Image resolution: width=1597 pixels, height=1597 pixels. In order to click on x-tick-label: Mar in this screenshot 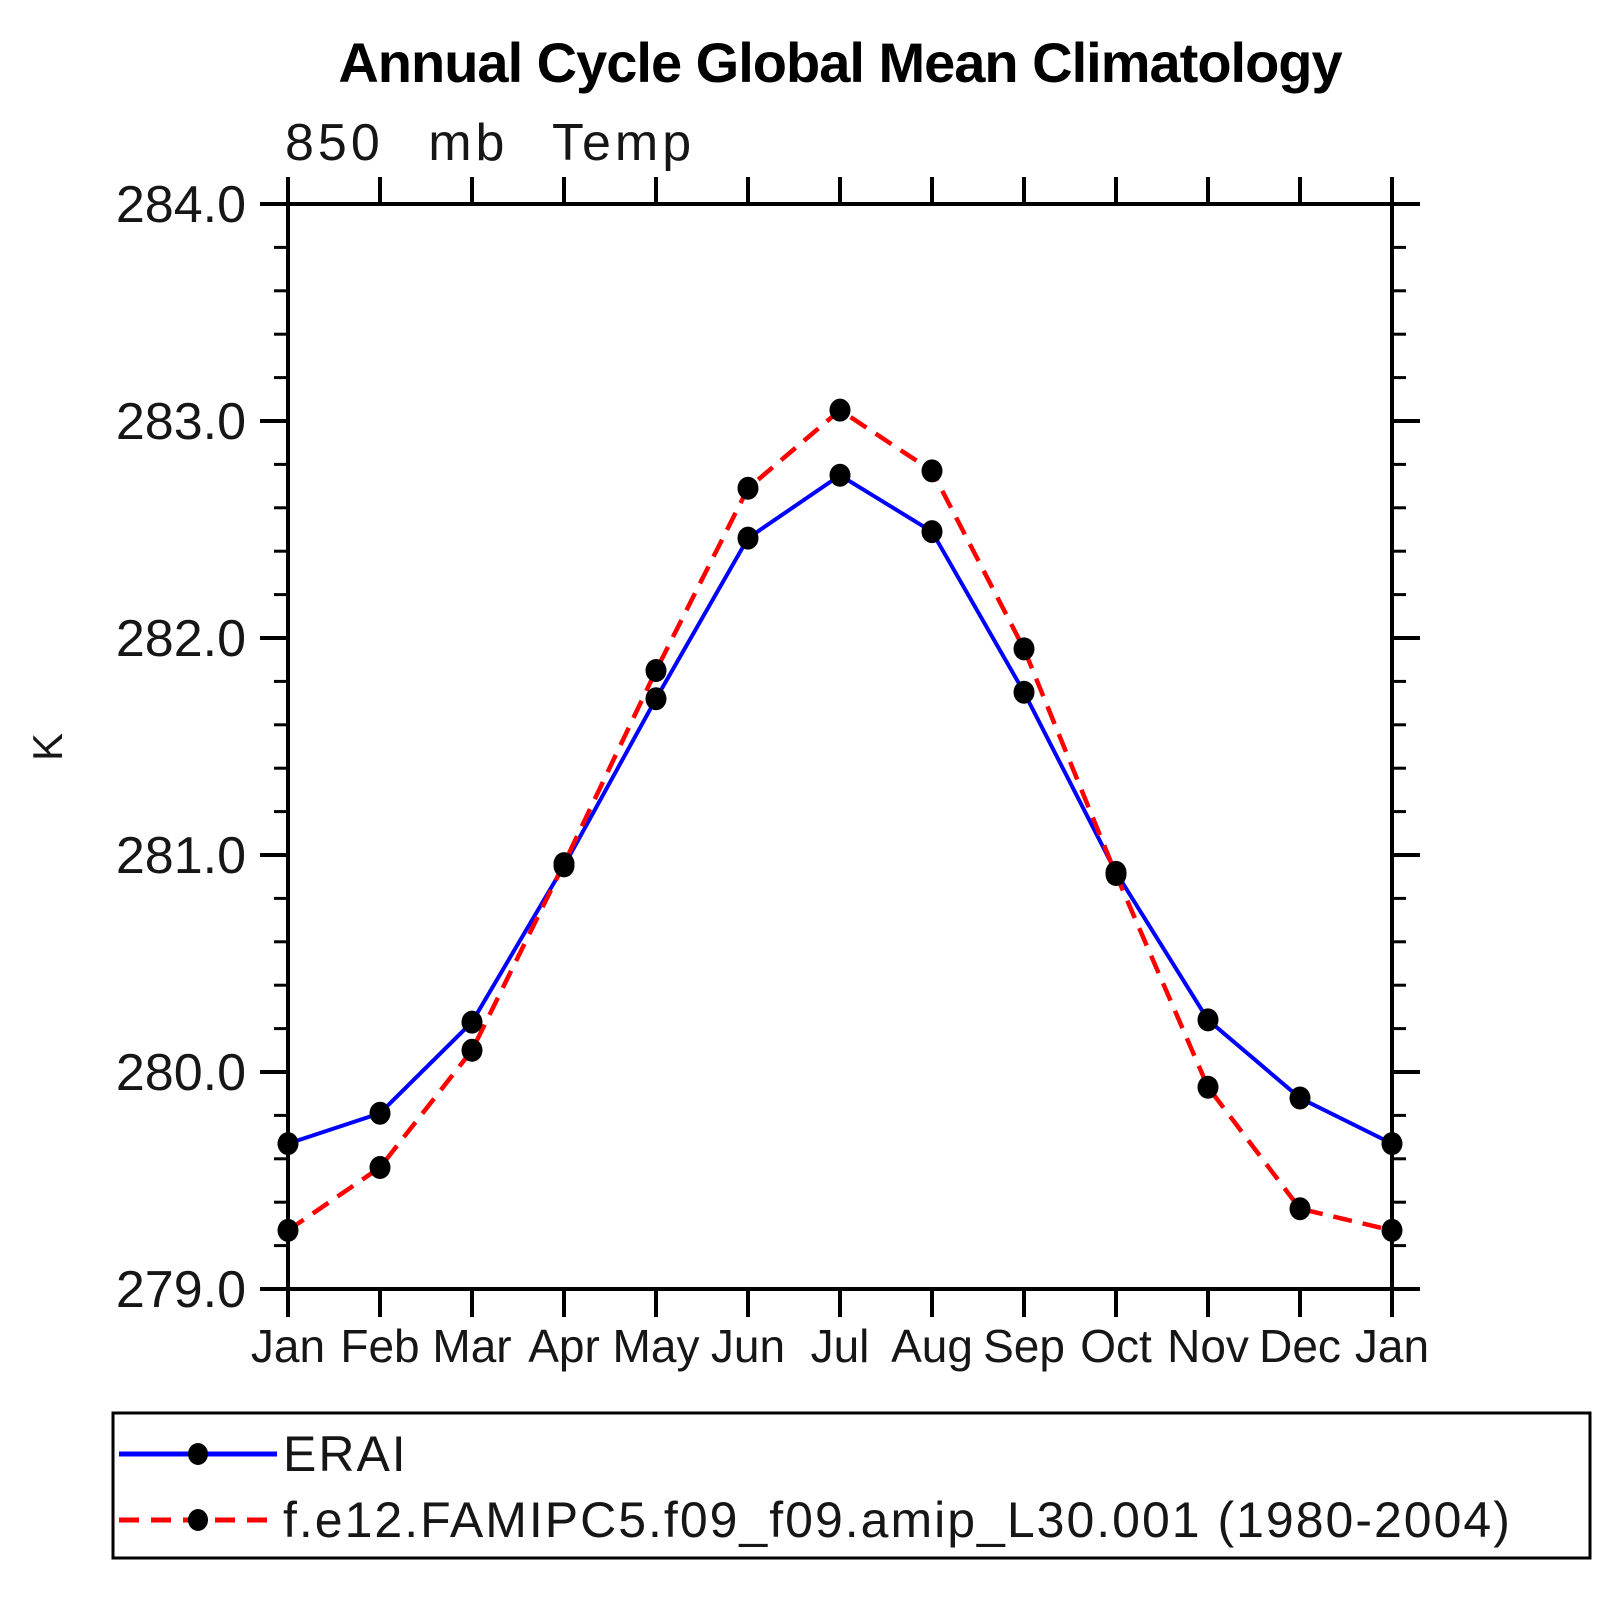, I will do `click(471, 1346)`.